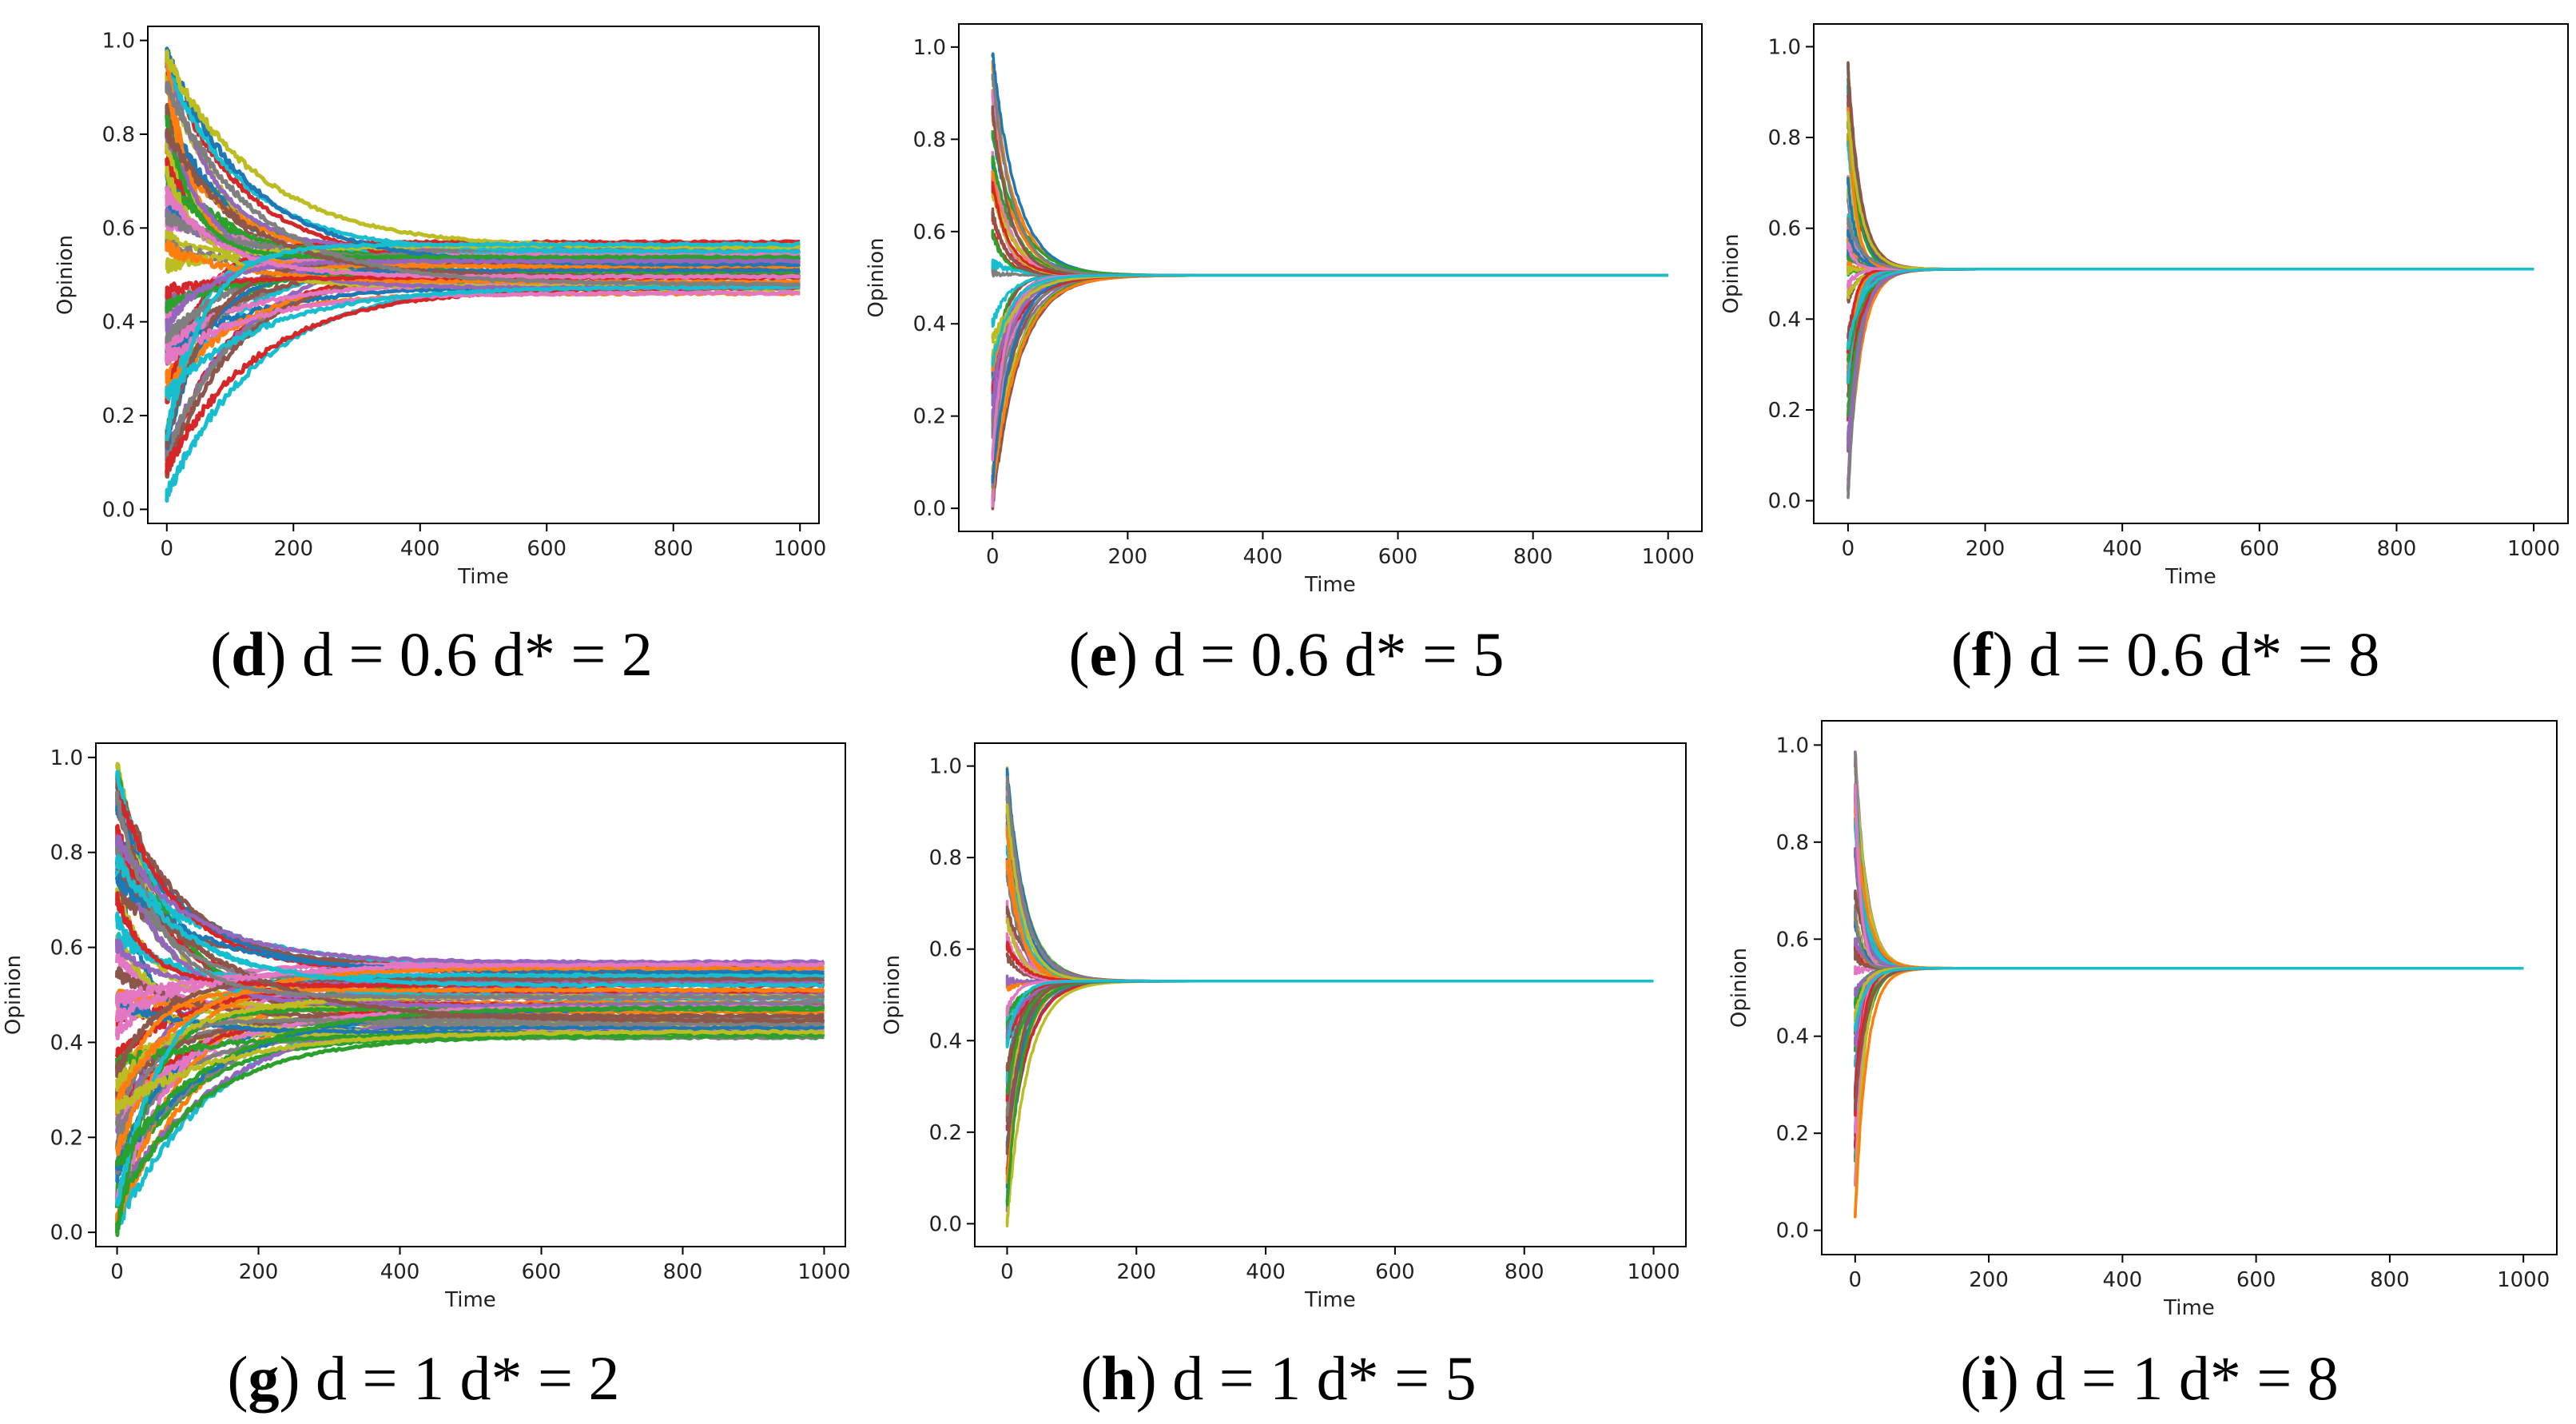 The image size is (2576, 1424). I want to click on x-axis-label: Time, so click(2190, 577).